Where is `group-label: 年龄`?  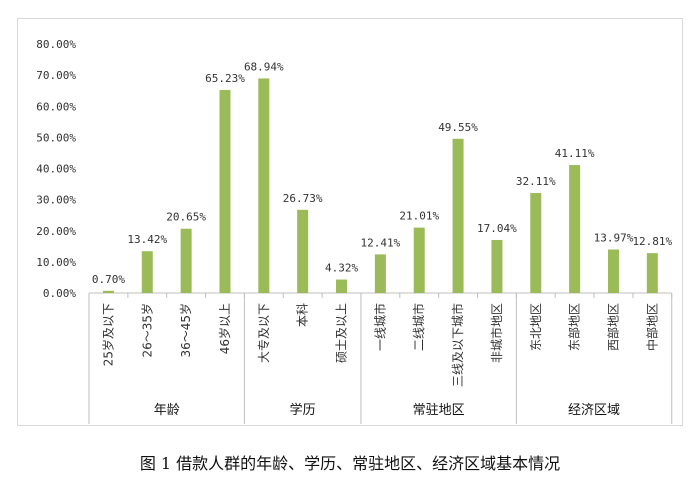 group-label: 年龄 is located at coordinates (167, 410).